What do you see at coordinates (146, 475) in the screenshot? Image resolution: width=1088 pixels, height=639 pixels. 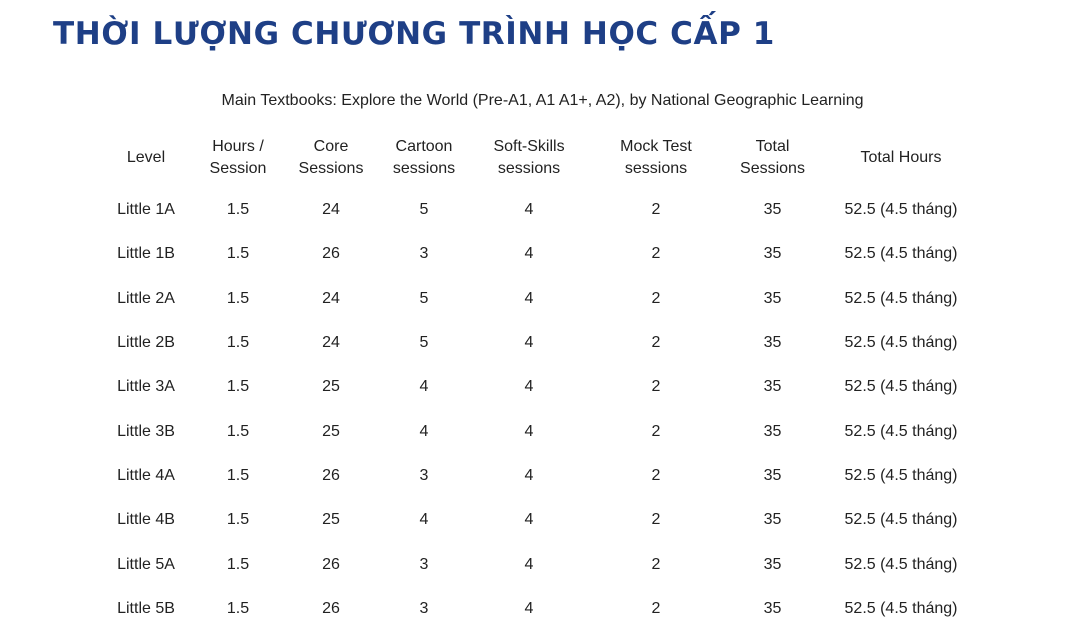 I see `cell-level: Little 4A` at bounding box center [146, 475].